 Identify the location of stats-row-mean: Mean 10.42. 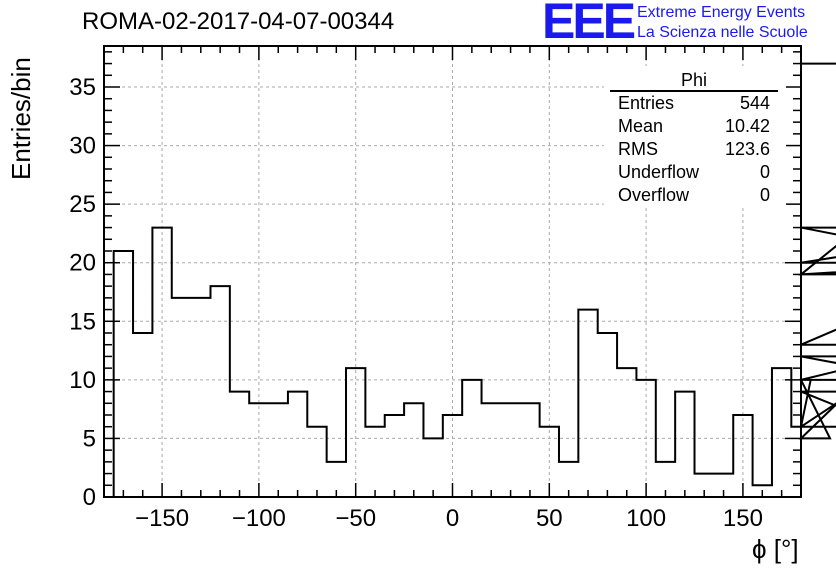
(694, 126).